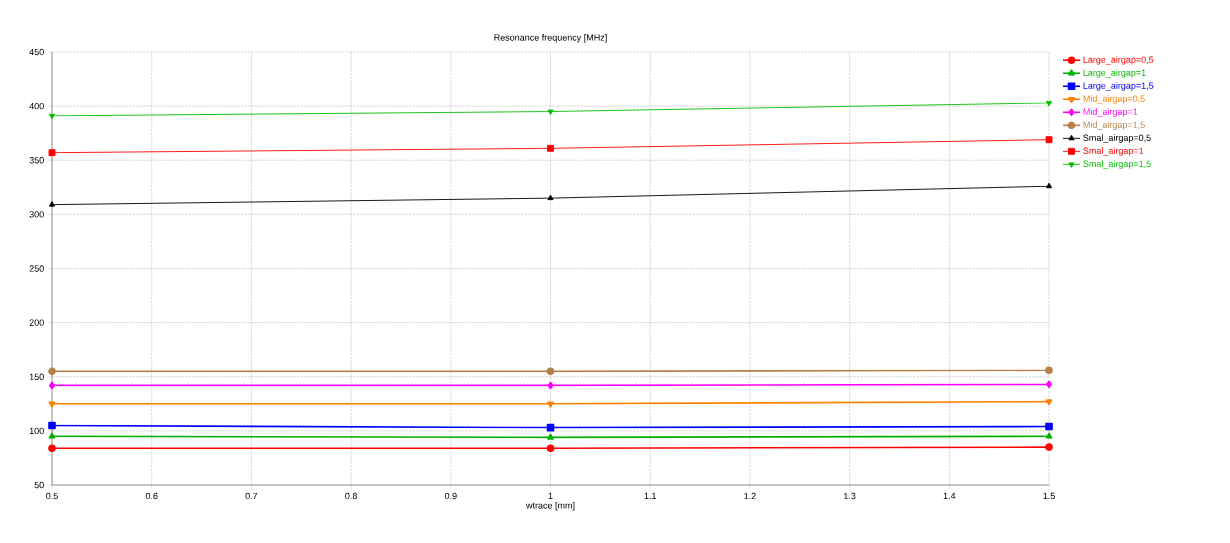 This screenshot has height=543, width=1230. I want to click on x-tick-label: 0.9, so click(450, 496).